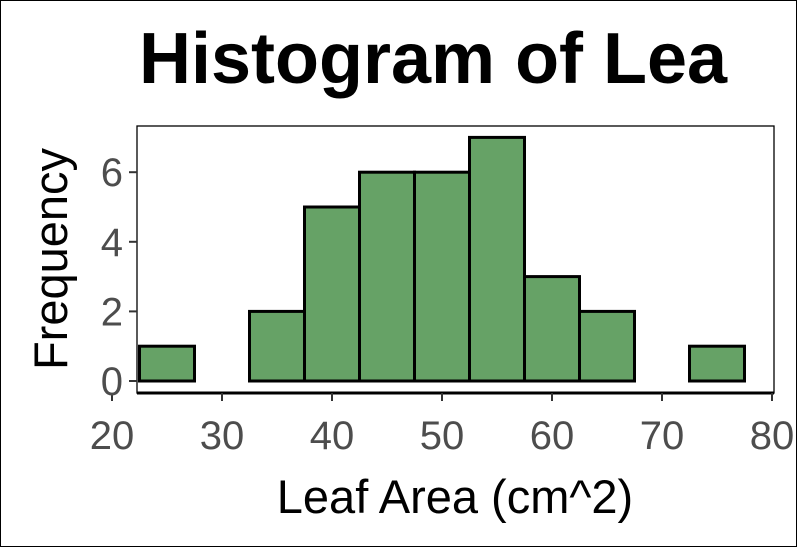 The height and width of the screenshot is (547, 797). Describe the element at coordinates (433, 59) in the screenshot. I see `chart-title: Histogram of Lea` at that location.